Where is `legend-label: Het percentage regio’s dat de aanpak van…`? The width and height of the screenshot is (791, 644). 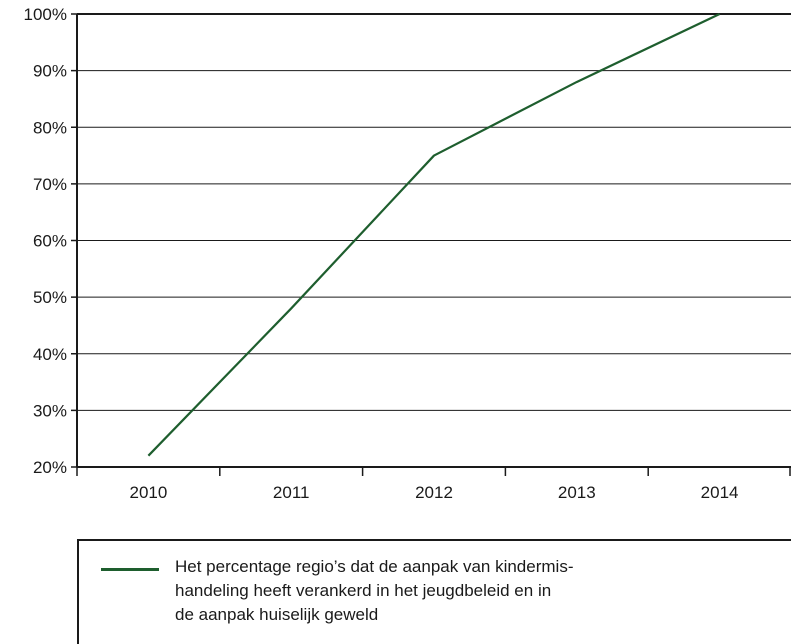
legend-label: Het percentage regio’s dat de aanpak van… is located at coordinates (455, 591).